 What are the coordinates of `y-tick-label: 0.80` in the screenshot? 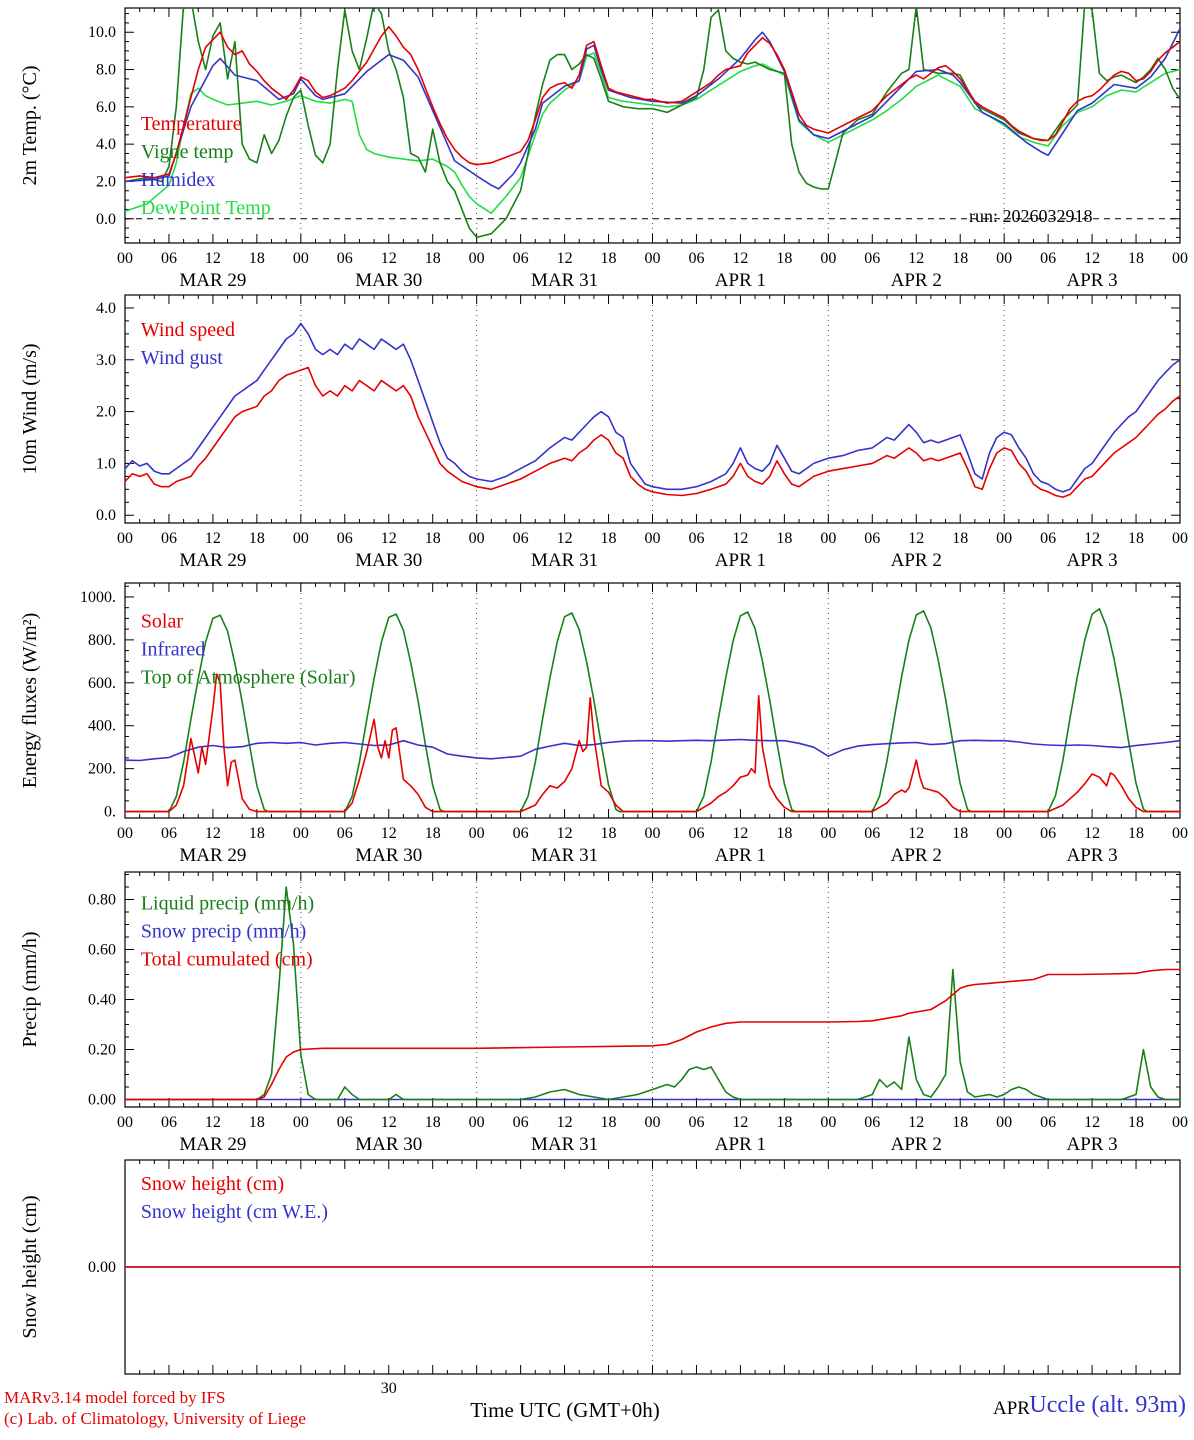 It's located at (102, 900).